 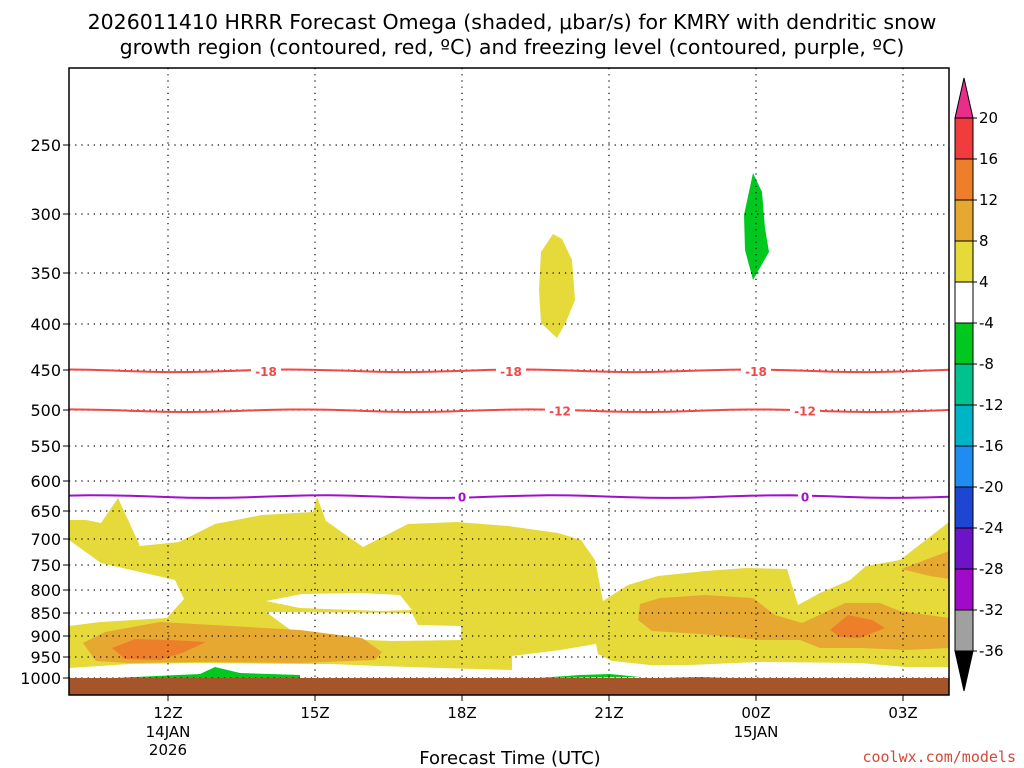 What do you see at coordinates (45, 511) in the screenshot?
I see `ytick-label-650: 650` at bounding box center [45, 511].